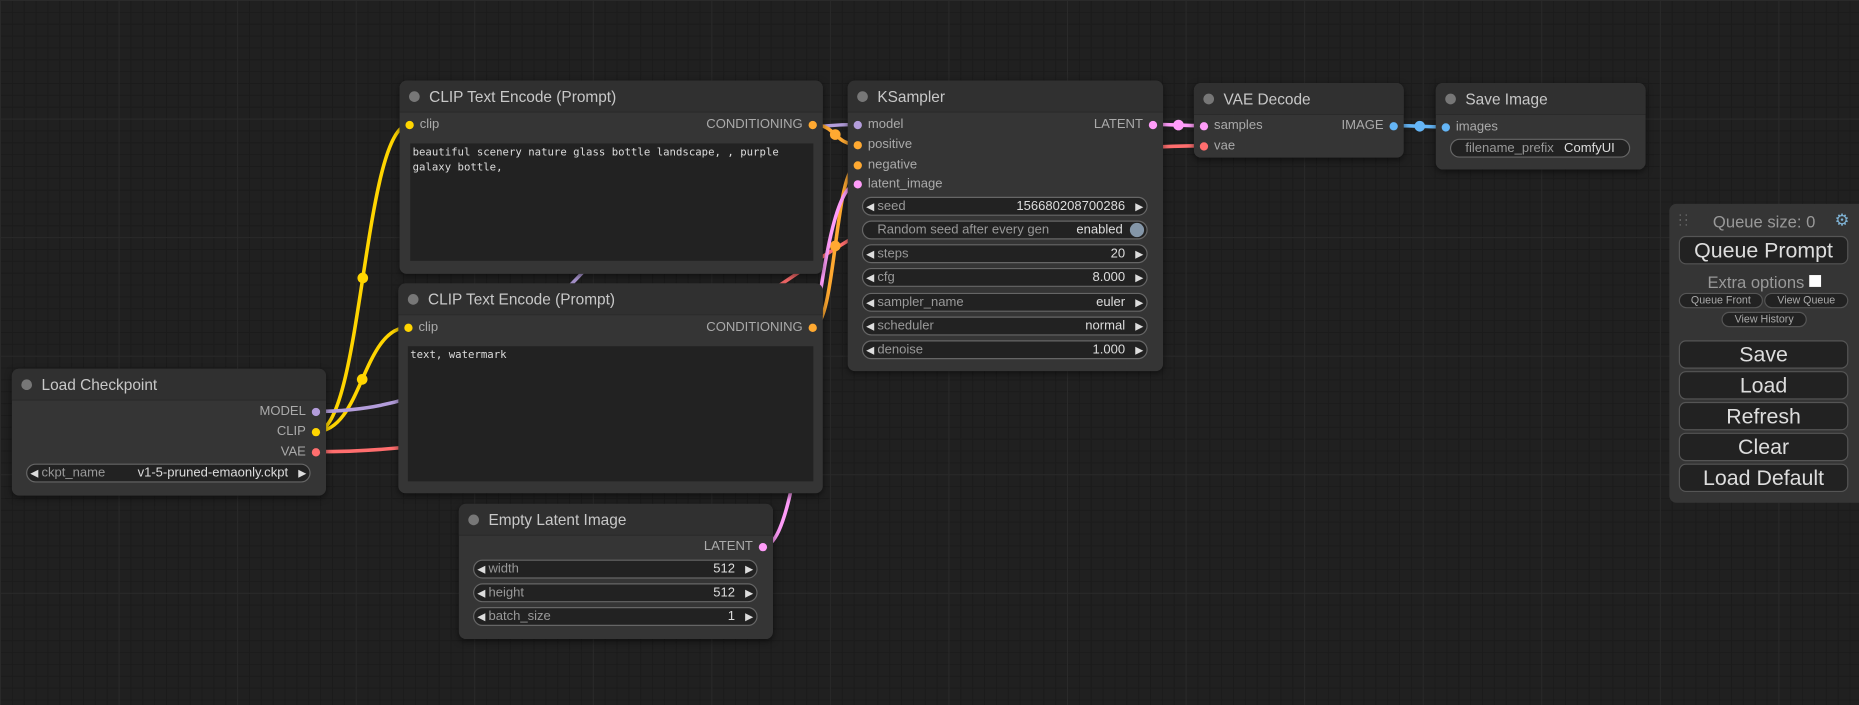  I want to click on load-default-button: Load Default, so click(1763, 478).